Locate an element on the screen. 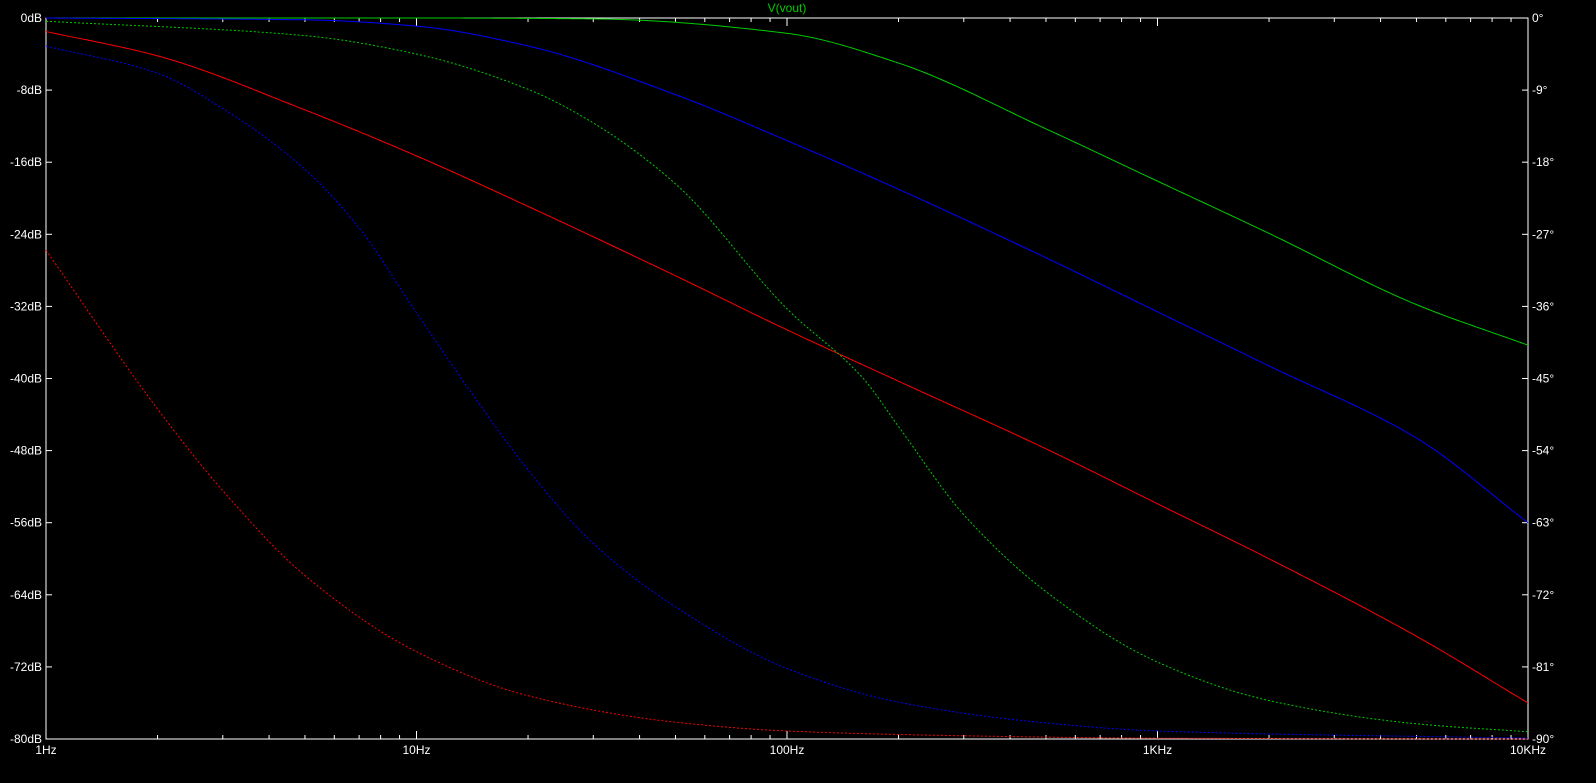  y-left-tick-label: -32dB is located at coordinates (26, 306).